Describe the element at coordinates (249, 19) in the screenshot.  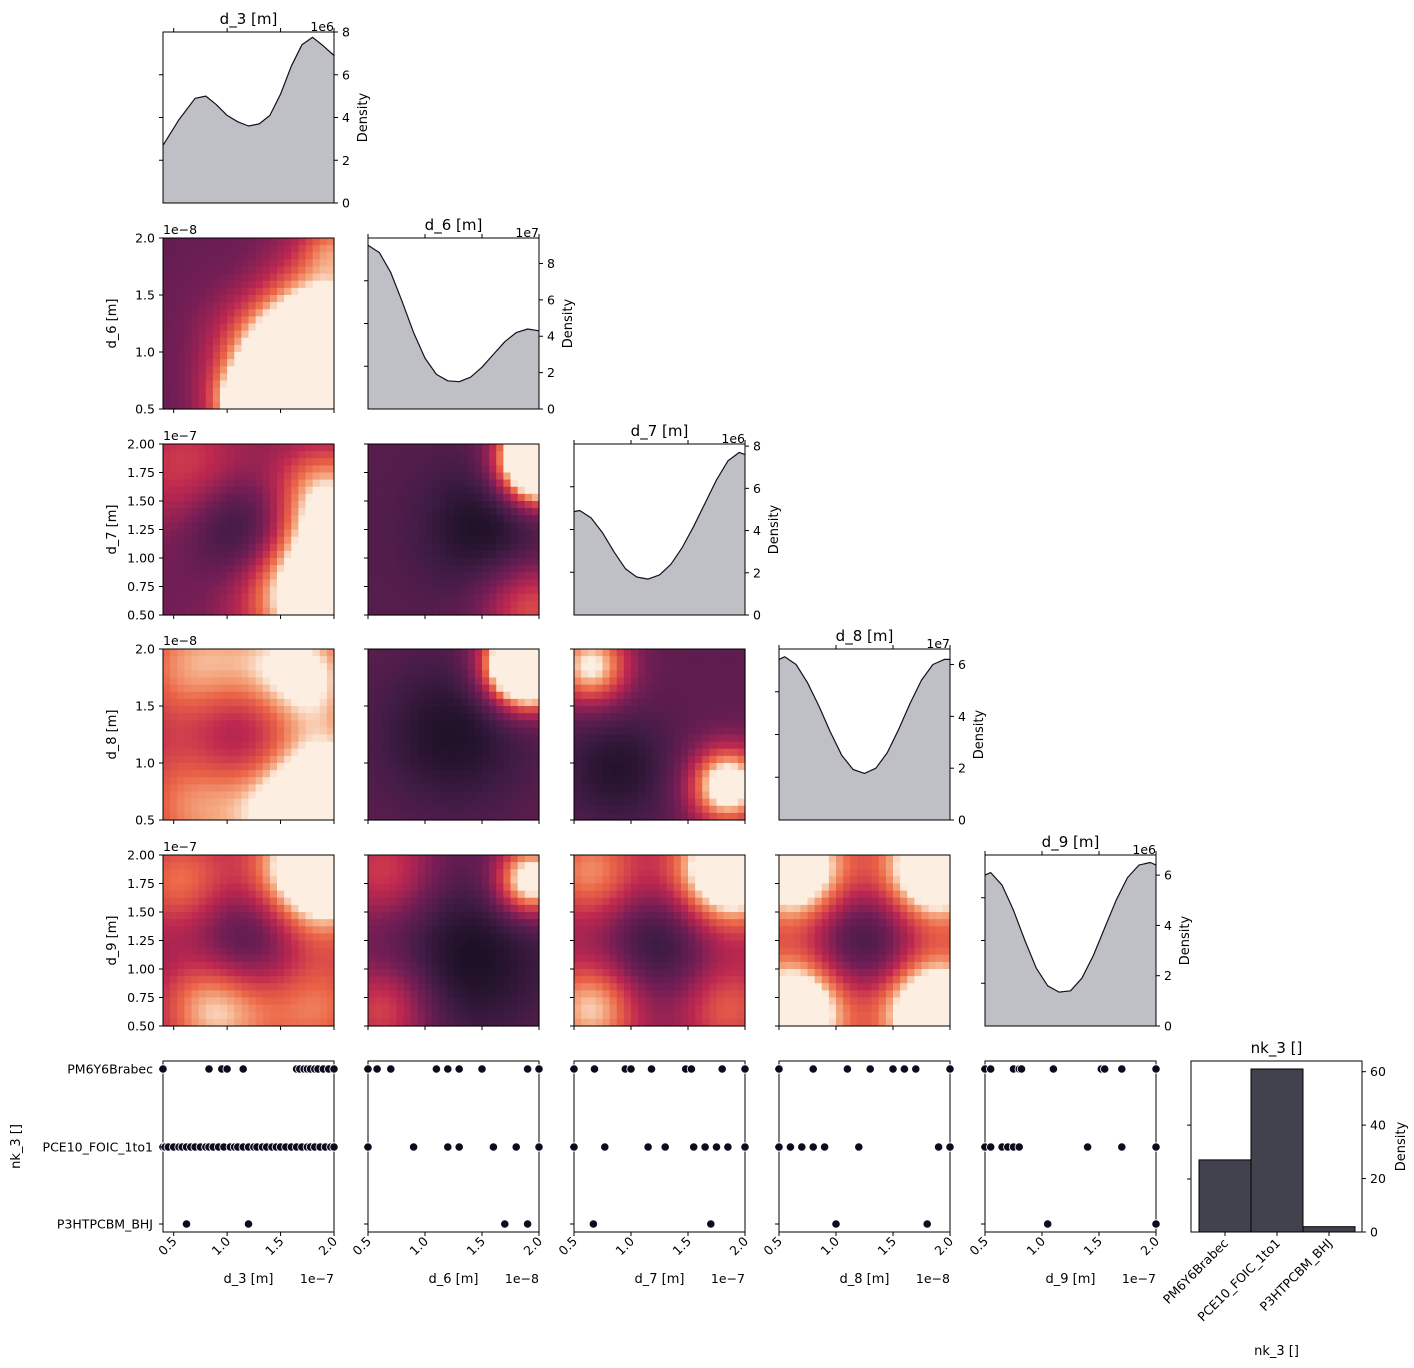
I see `kde-title-d-3-m: d_3 [m]` at that location.